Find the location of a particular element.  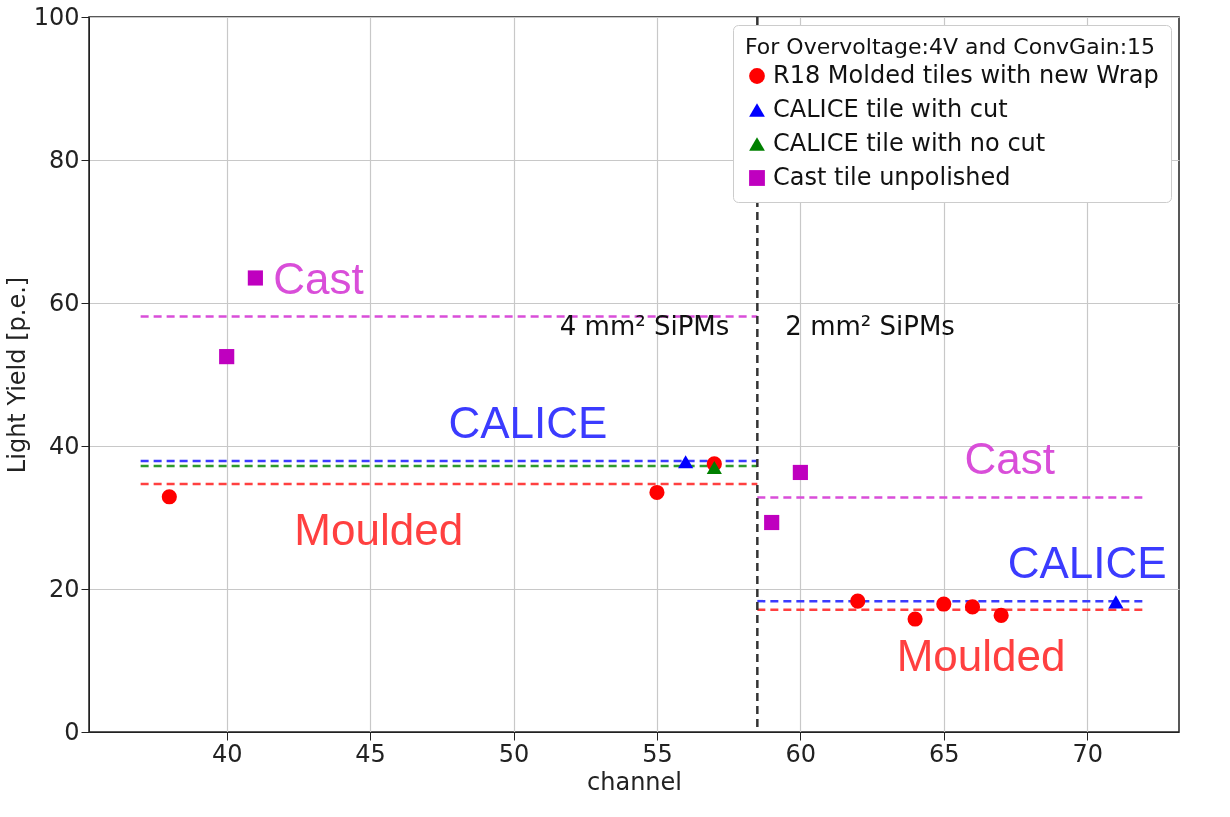

x-tick-label: 65 is located at coordinates (944, 753).